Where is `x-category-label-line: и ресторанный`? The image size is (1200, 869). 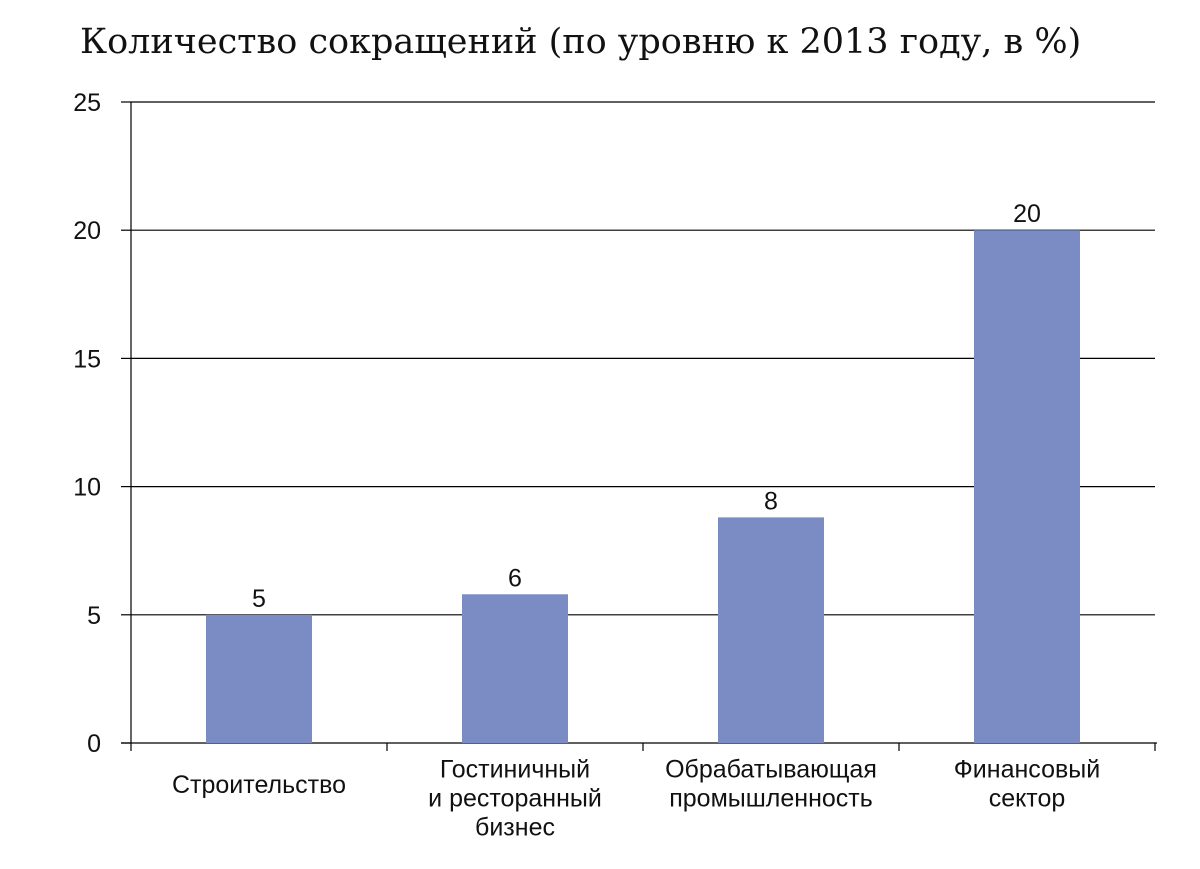 x-category-label-line: и ресторанный is located at coordinates (515, 799).